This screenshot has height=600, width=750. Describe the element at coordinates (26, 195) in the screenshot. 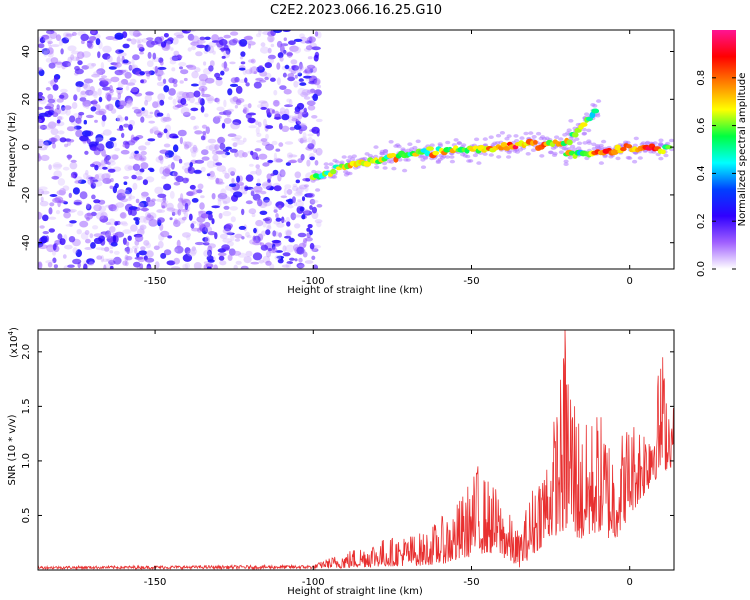

I see `y-tick-label: -20` at that location.